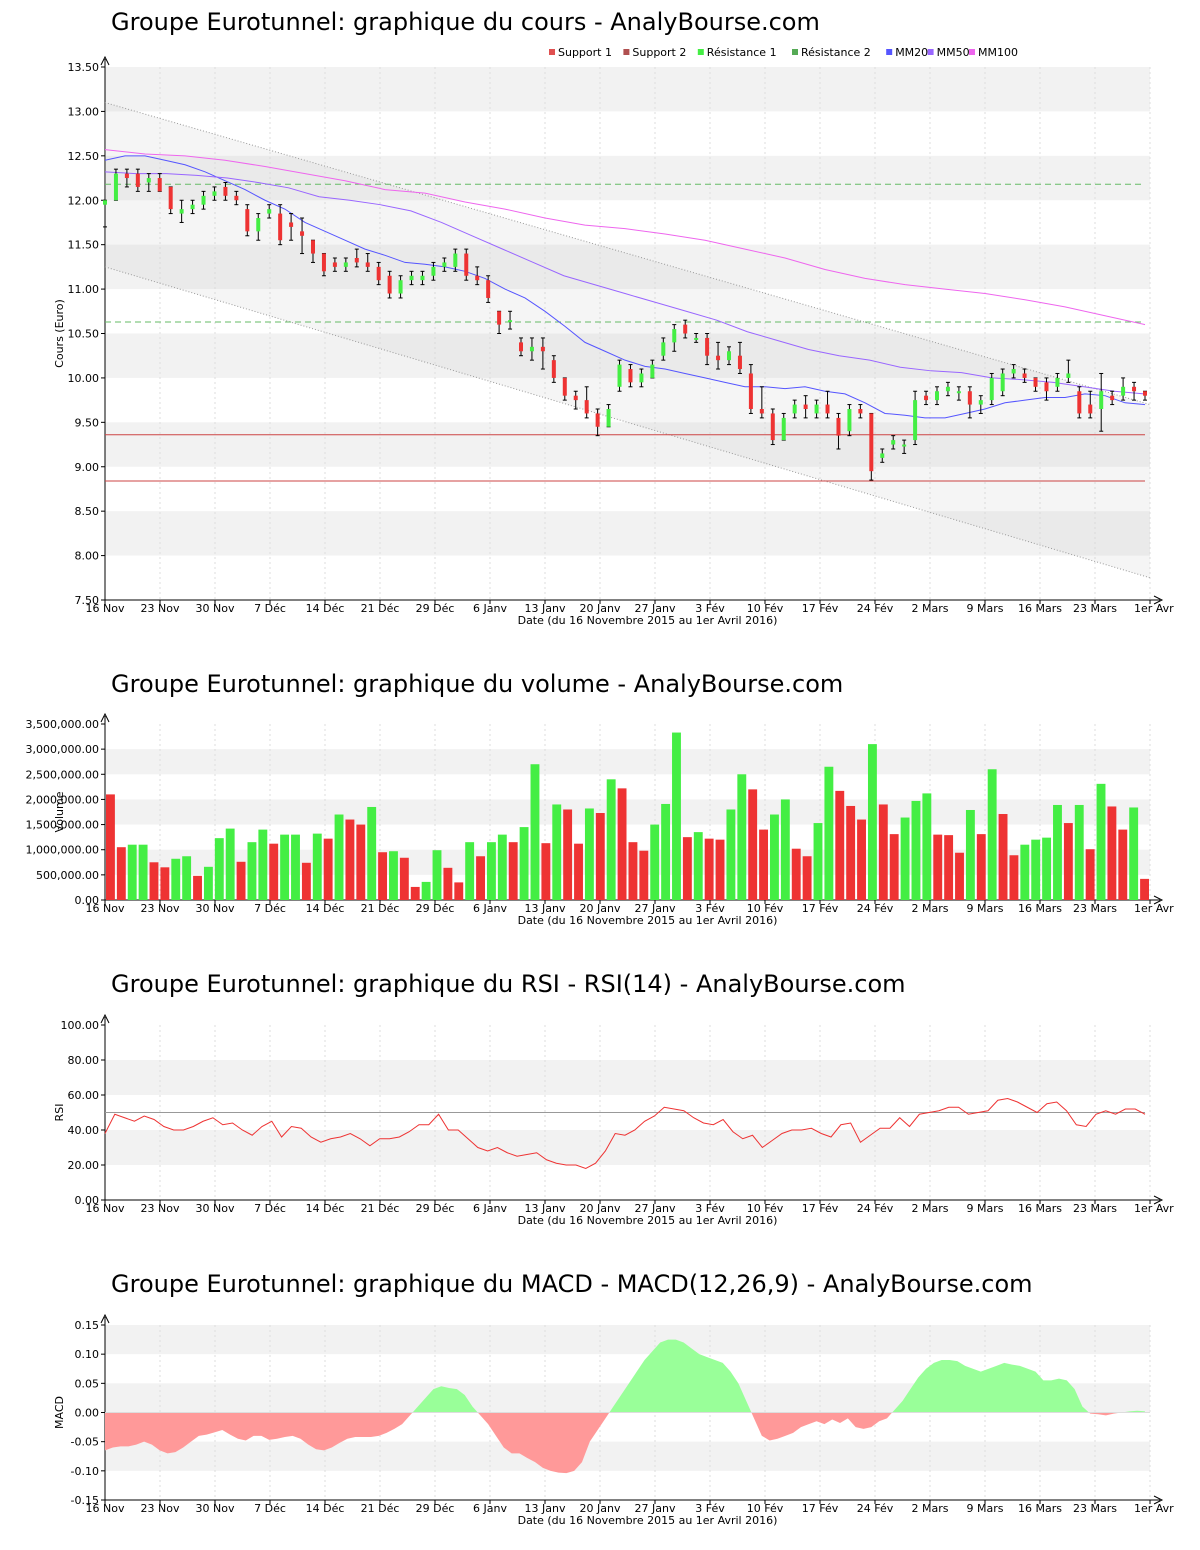  Describe the element at coordinates (1095, 1508) in the screenshot. I see `x-tick-label: 23 Mars` at that location.